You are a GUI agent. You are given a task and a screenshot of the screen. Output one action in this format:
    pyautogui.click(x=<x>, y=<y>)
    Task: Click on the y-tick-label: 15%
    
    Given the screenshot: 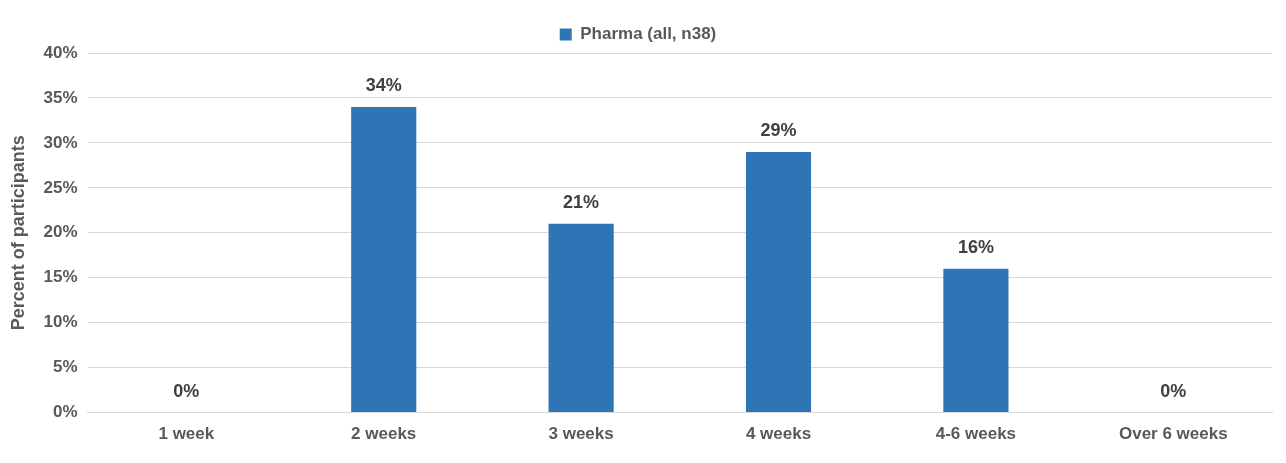 What is the action you would take?
    pyautogui.click(x=60, y=277)
    